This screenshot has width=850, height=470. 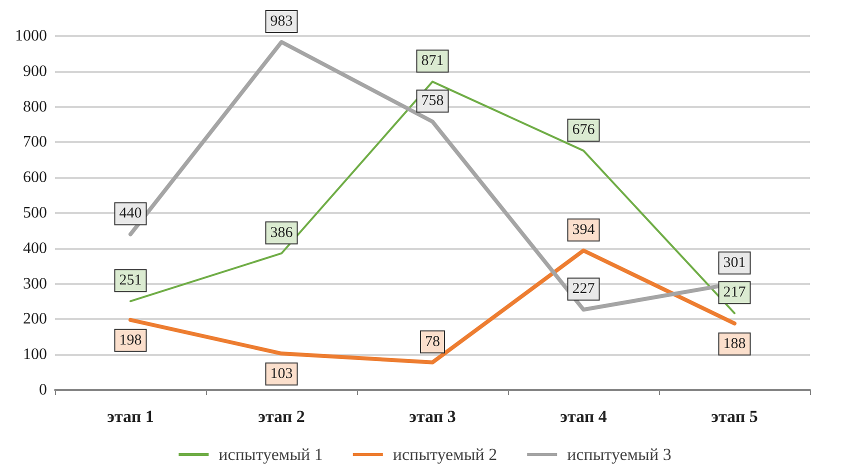 What do you see at coordinates (130, 214) in the screenshot?
I see `data-label: 440` at bounding box center [130, 214].